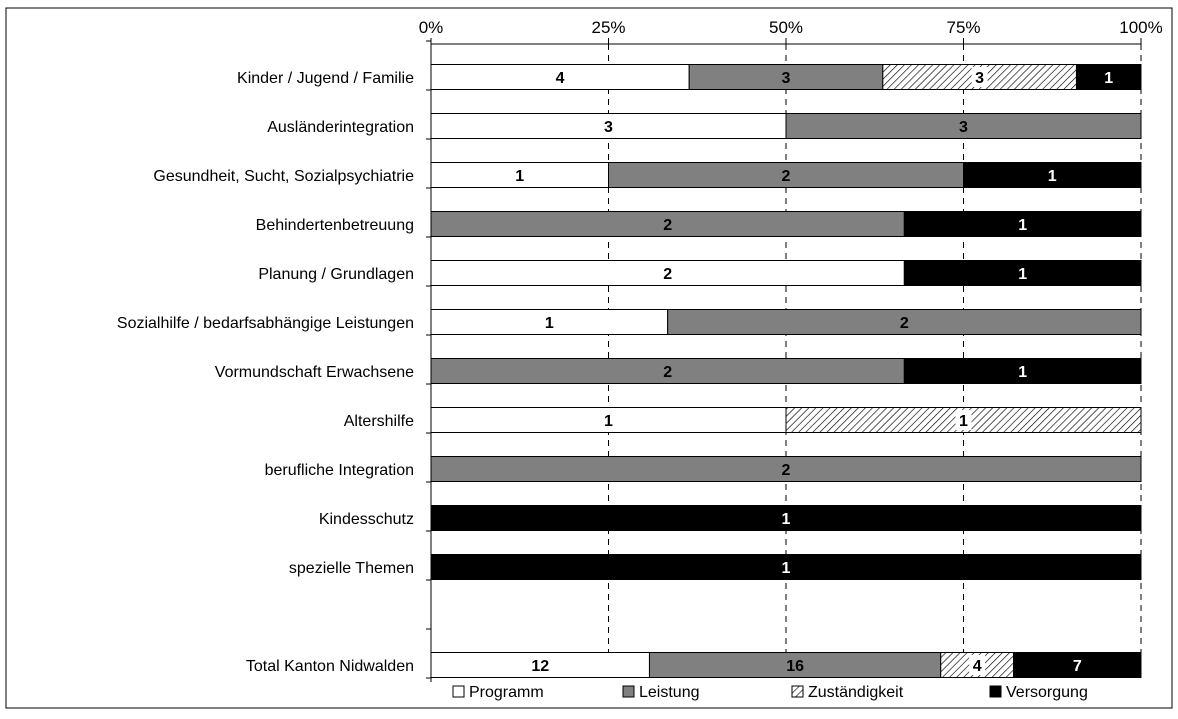  Describe the element at coordinates (1047, 692) in the screenshot. I see `legend-label-versorgung: Versorgung` at that location.